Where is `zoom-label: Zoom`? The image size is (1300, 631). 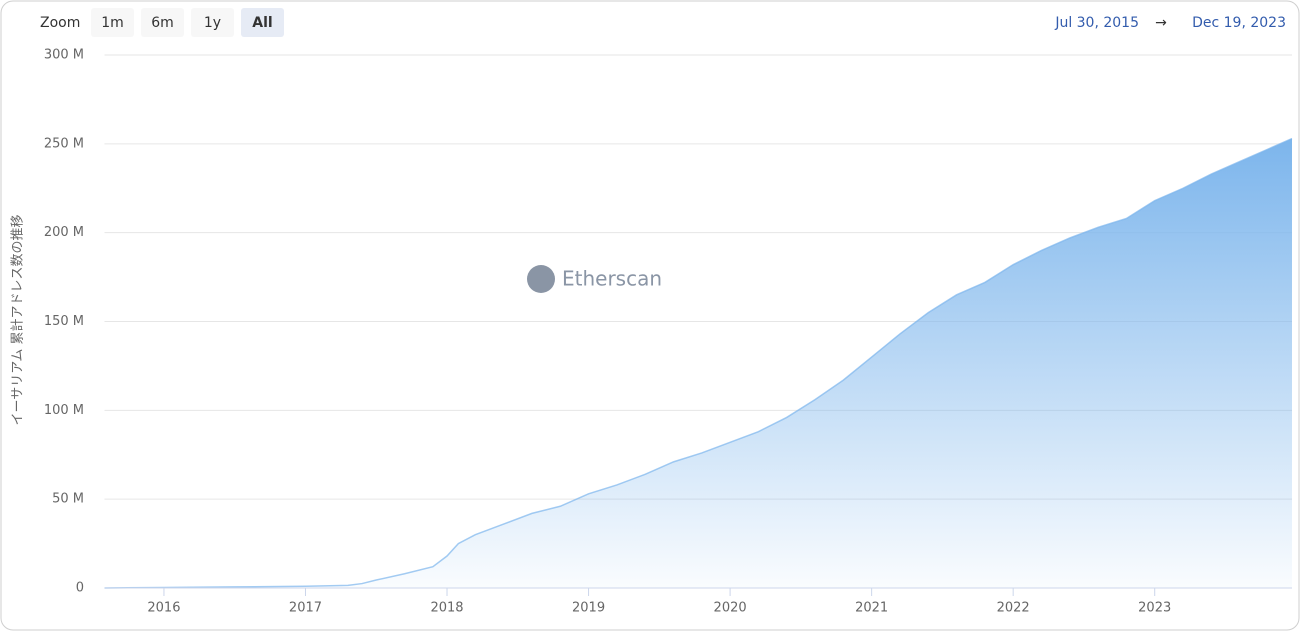
zoom-label: Zoom is located at coordinates (60, 23).